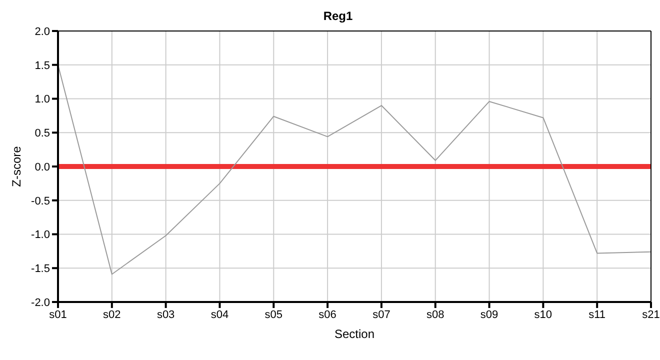  Describe the element at coordinates (40, 235) in the screenshot. I see `y-tick-label: -1.0` at that location.